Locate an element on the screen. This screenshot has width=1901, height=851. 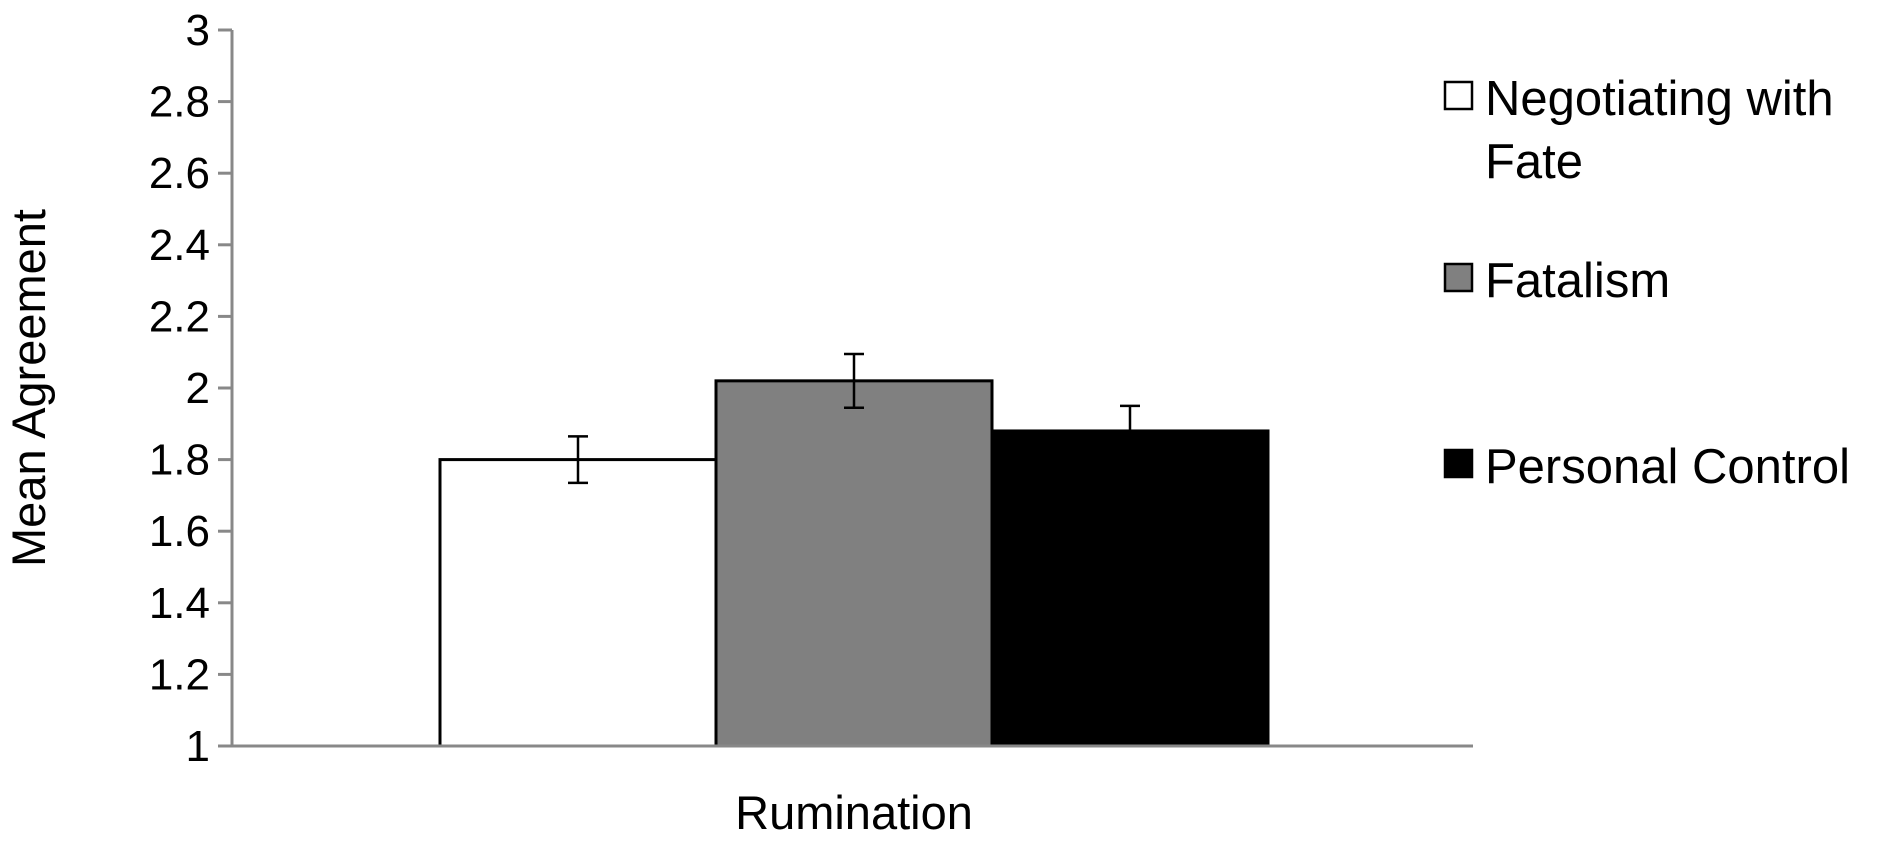
legend-label: Personal Control is located at coordinates (1667, 467).